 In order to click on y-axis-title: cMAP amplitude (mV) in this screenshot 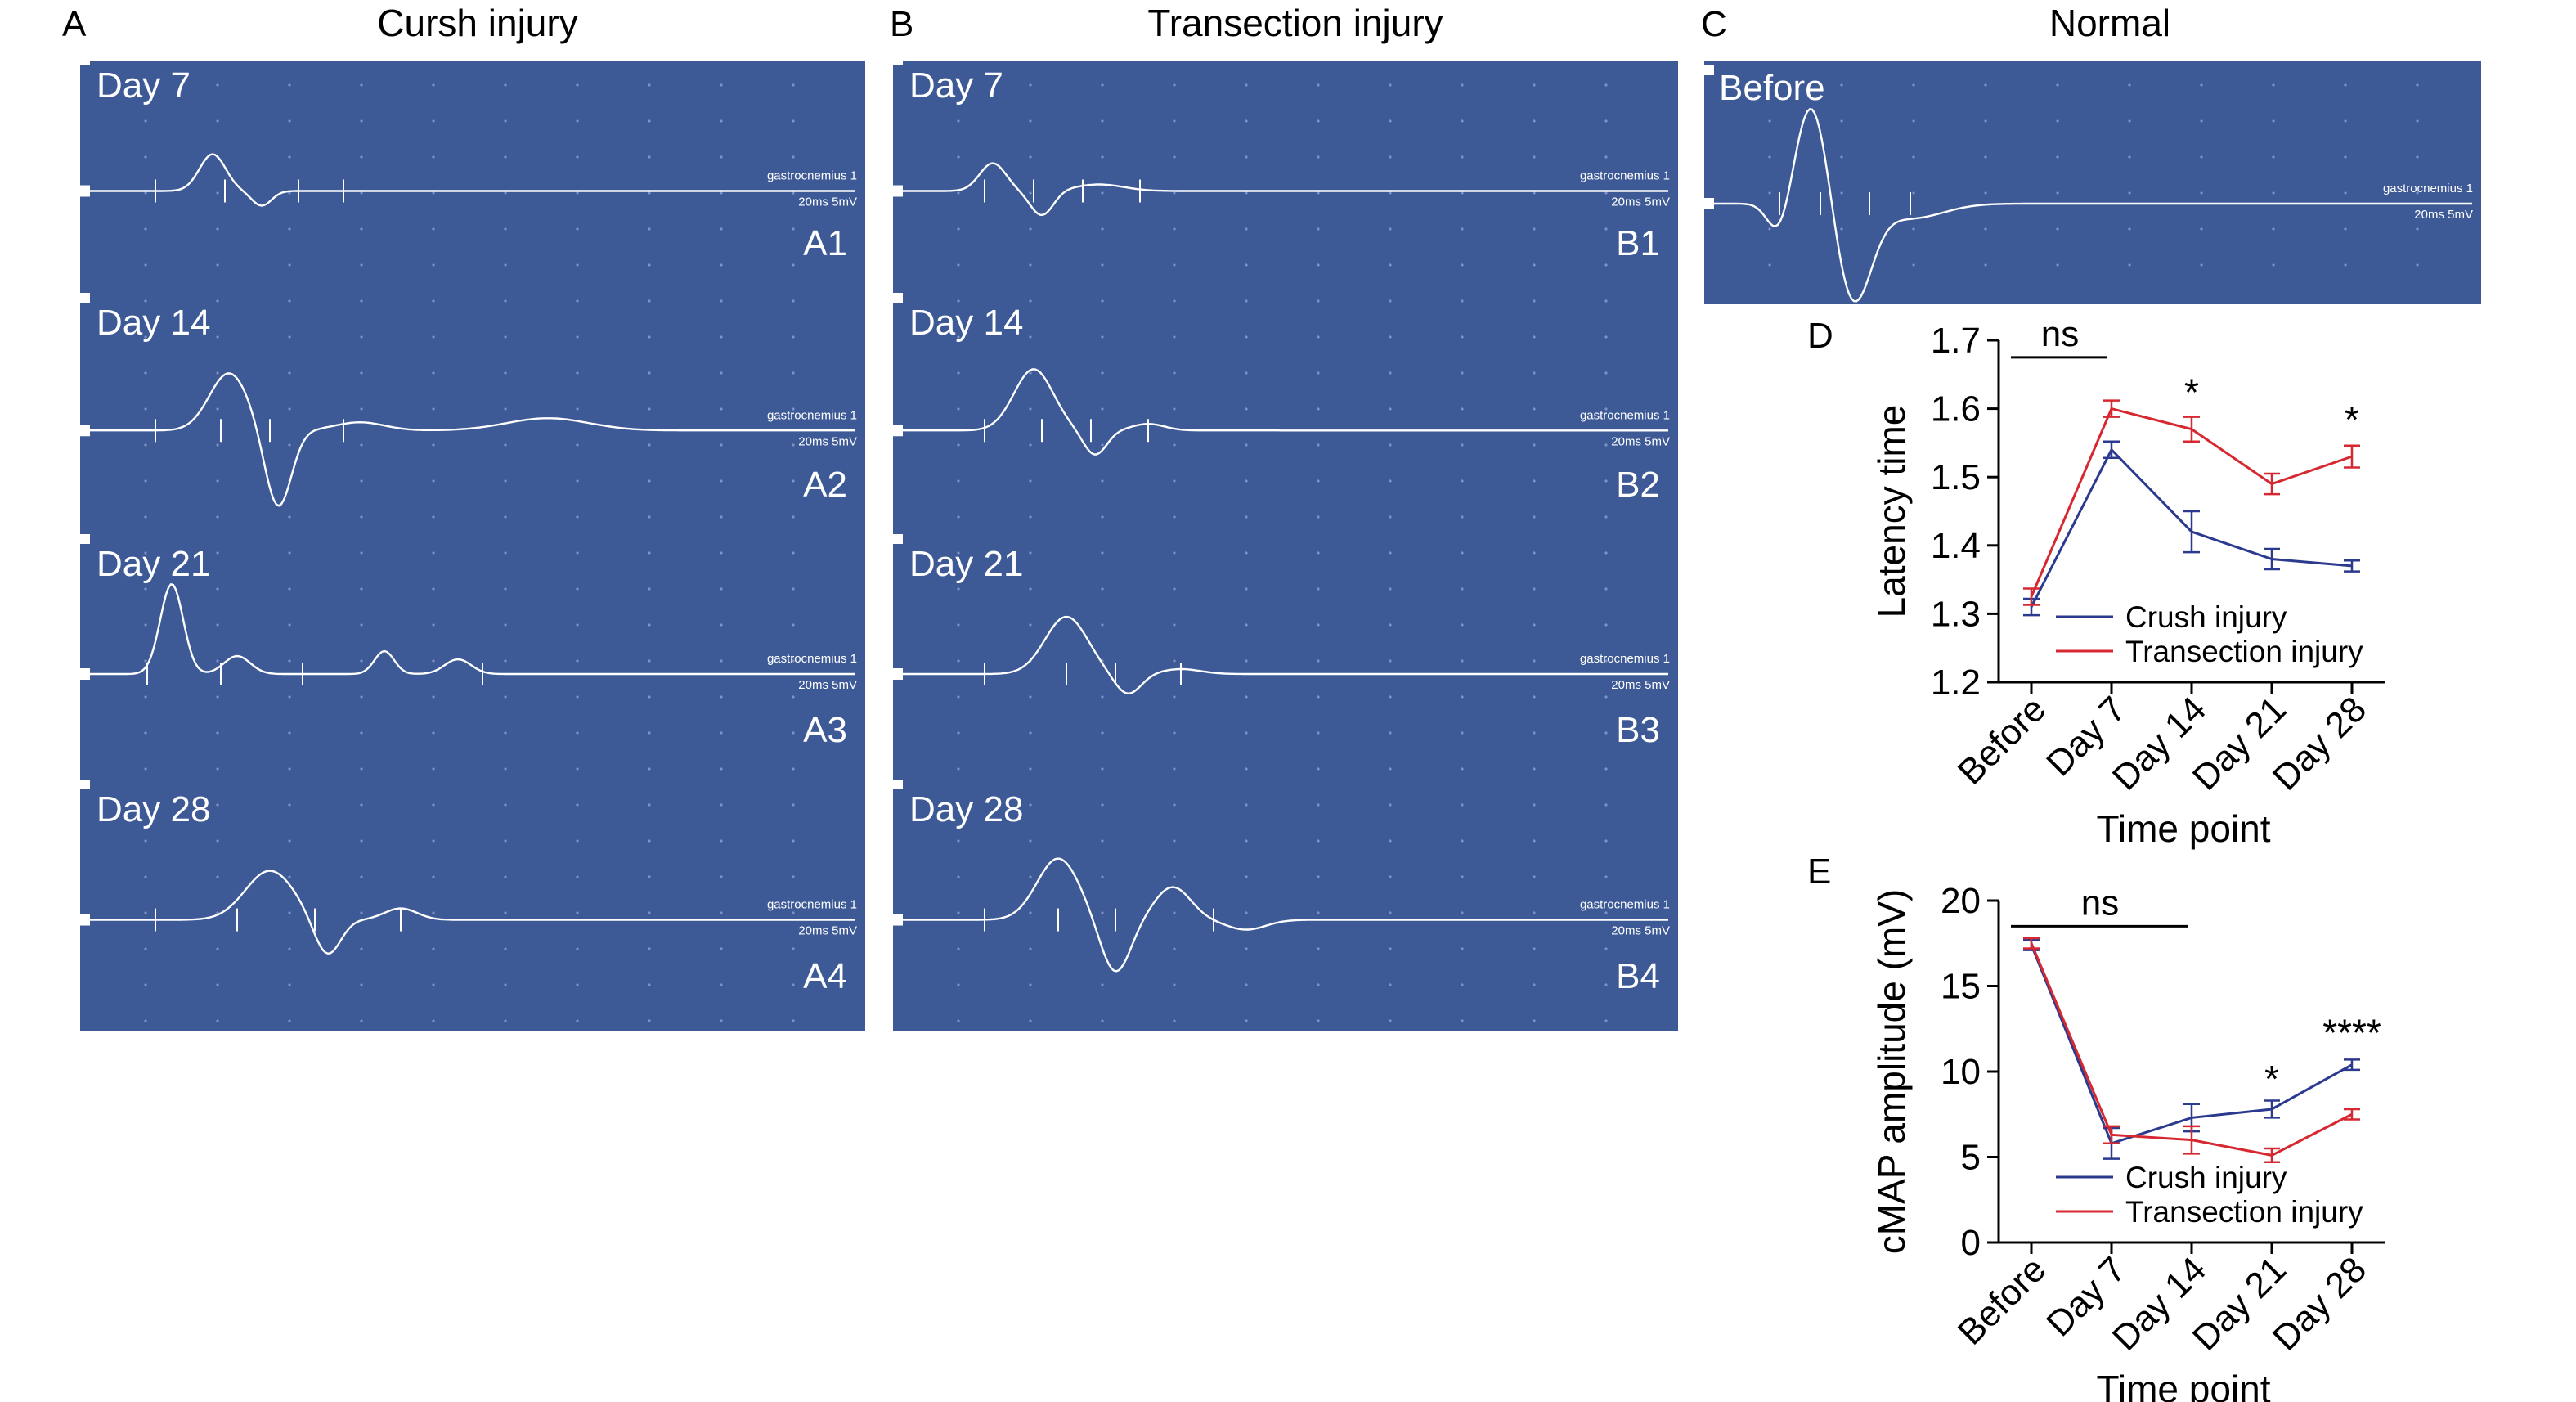, I will do `click(1892, 1072)`.